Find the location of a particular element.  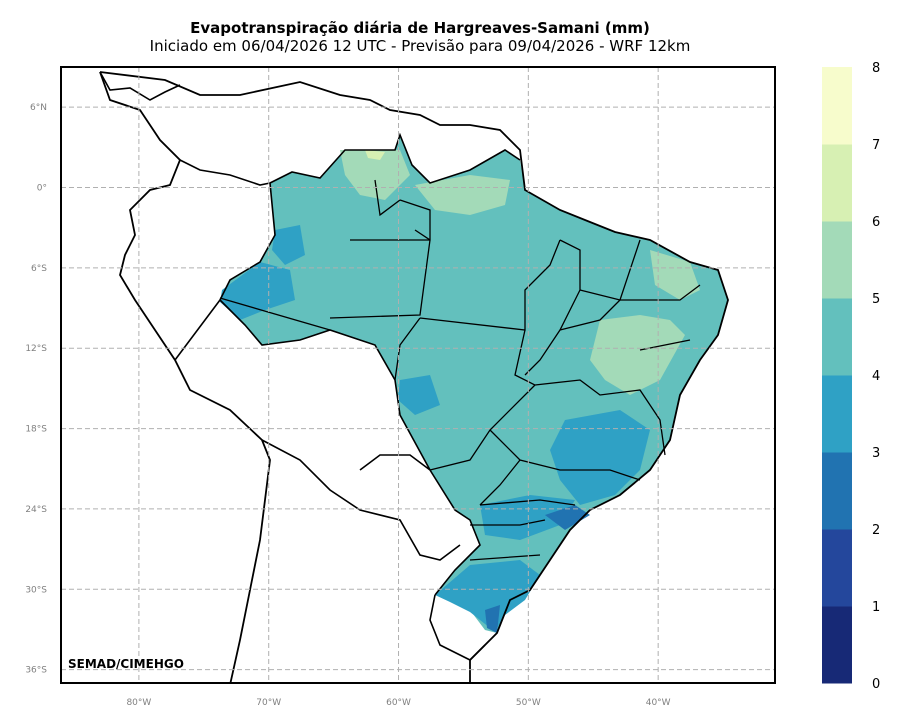

central-america-outline is located at coordinates (140, 86).